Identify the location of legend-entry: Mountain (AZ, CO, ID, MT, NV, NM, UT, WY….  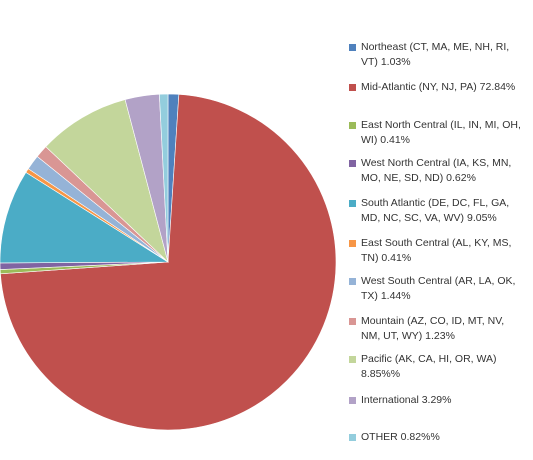
(435, 329).